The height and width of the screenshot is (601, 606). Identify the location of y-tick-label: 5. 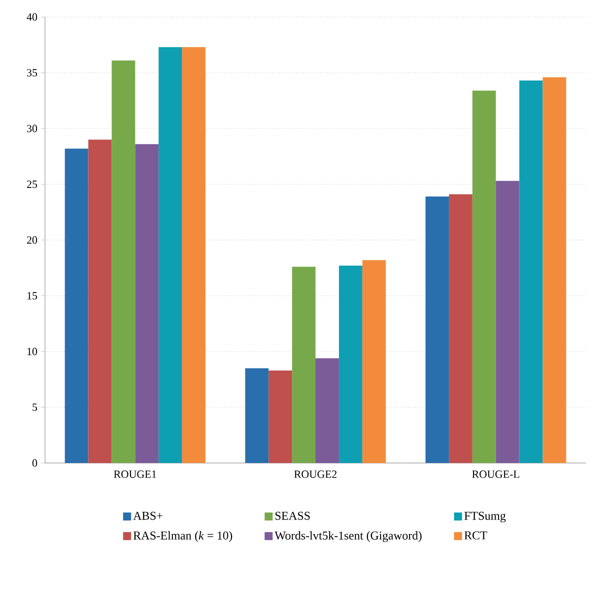
(35, 407).